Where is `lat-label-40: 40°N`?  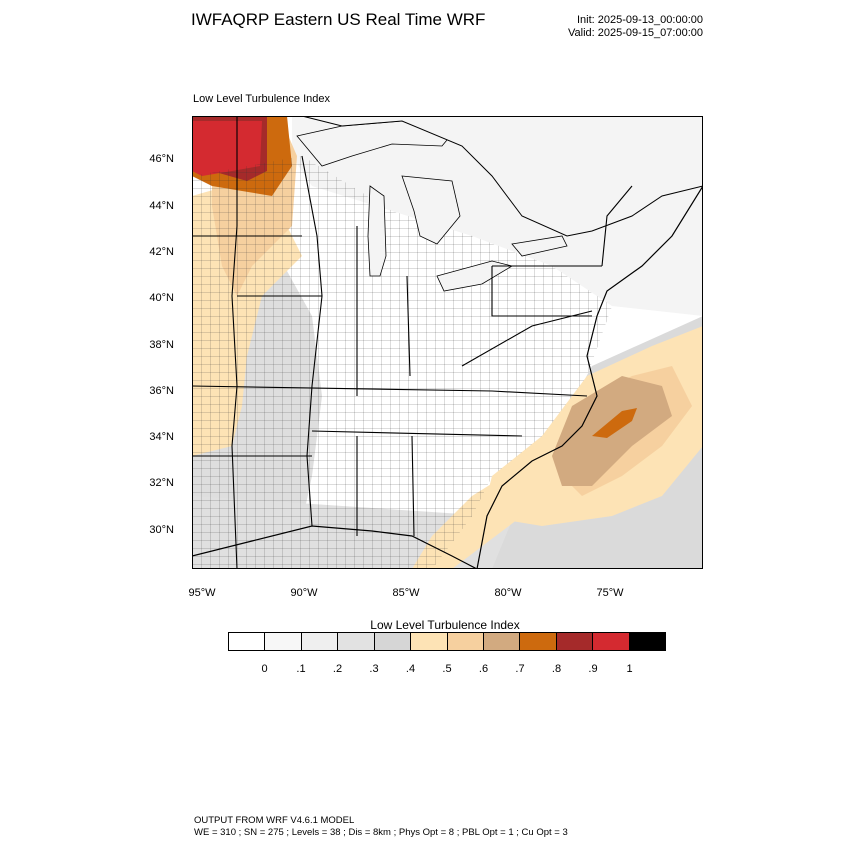 lat-label-40: 40°N is located at coordinates (161, 298).